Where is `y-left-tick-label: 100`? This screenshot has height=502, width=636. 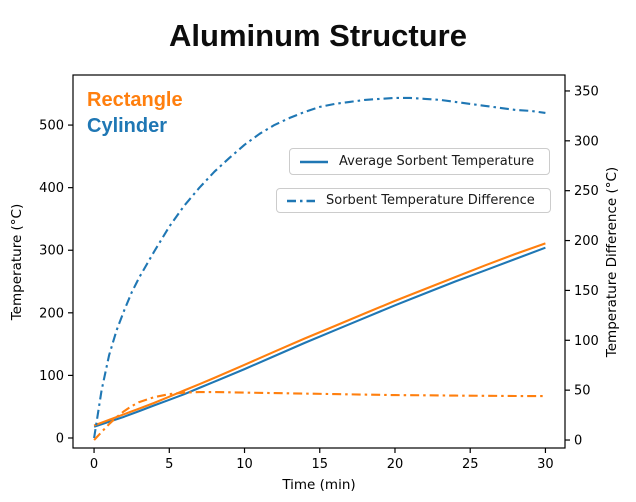
y-left-tick-label: 100 is located at coordinates (51, 376).